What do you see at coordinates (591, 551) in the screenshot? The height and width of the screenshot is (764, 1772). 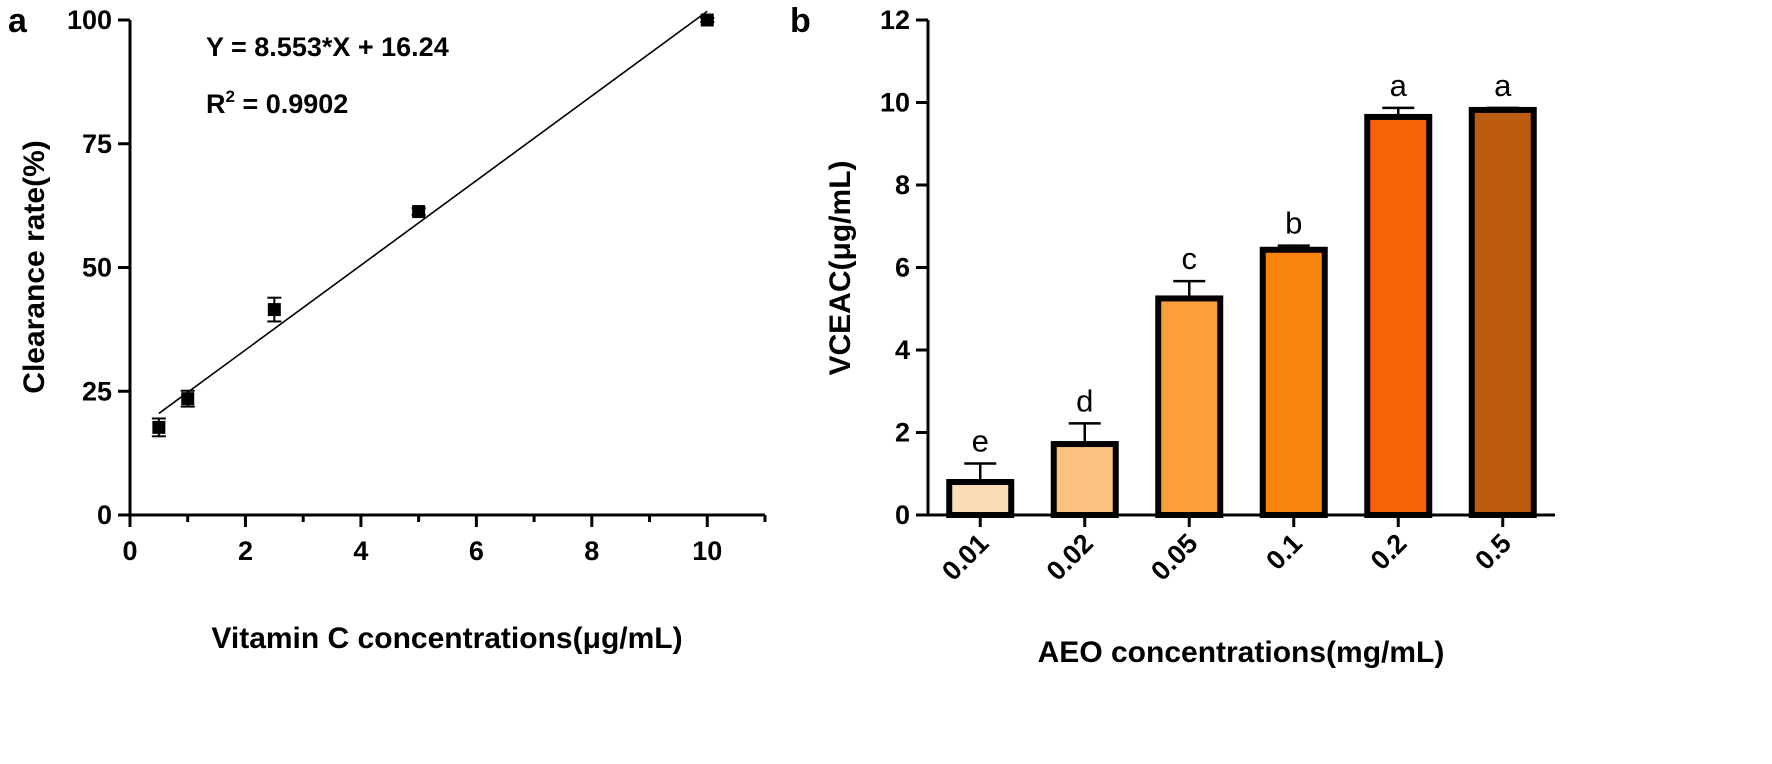 I see `panel-a-x-tick-label: 8` at bounding box center [591, 551].